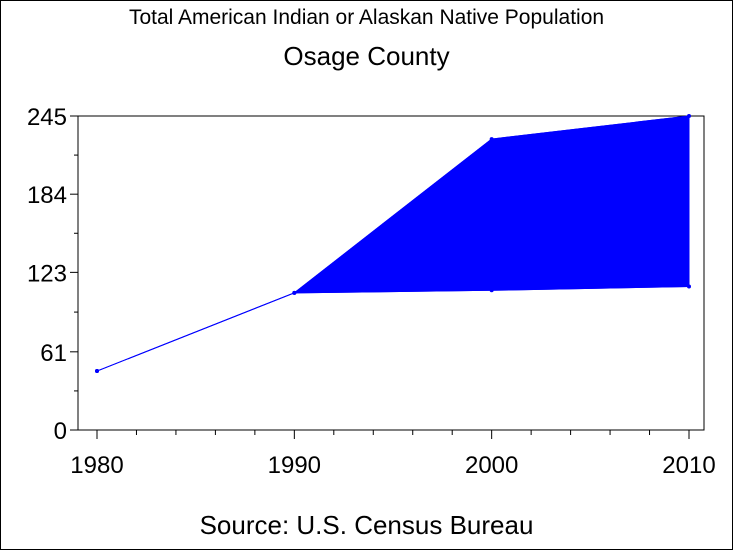 The image size is (733, 550). I want to click on x-tick-label: 1980, so click(96, 465).